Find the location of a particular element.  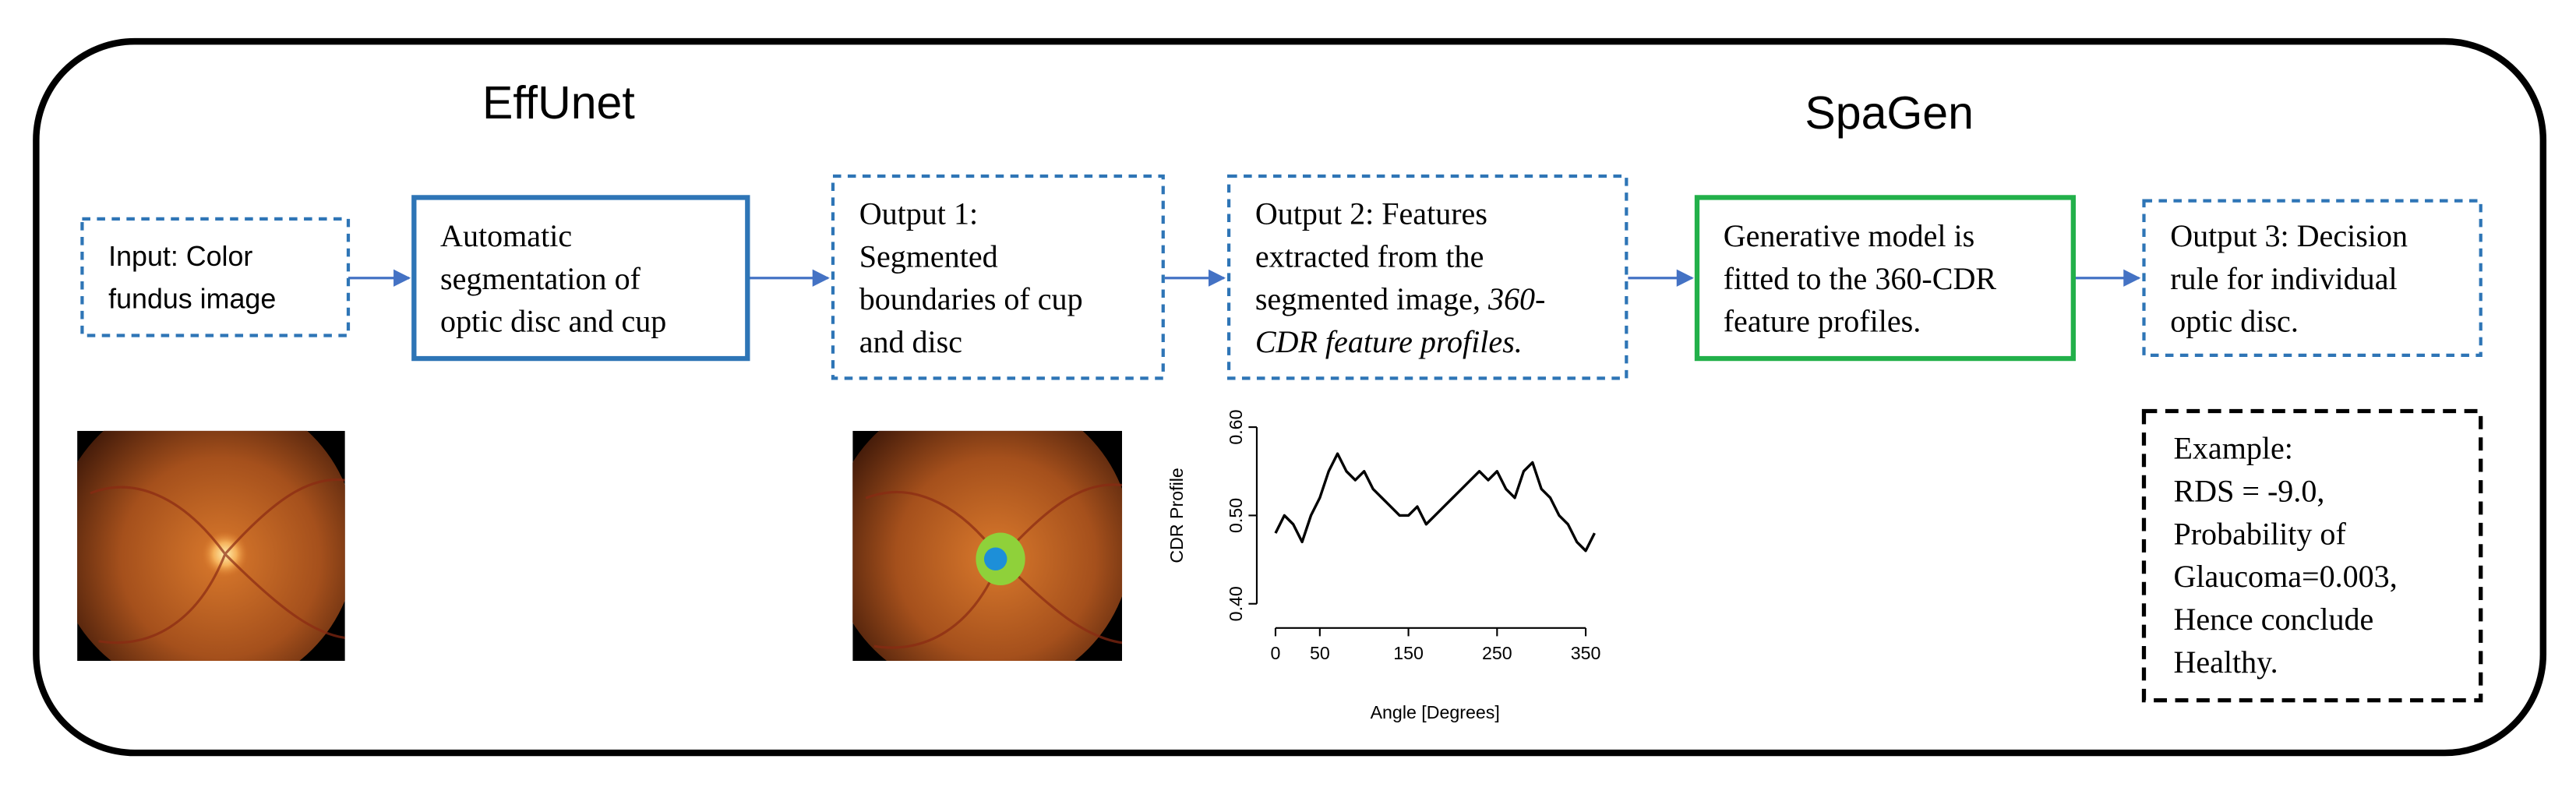

node-label: Generative model is is located at coordinates (1849, 235).